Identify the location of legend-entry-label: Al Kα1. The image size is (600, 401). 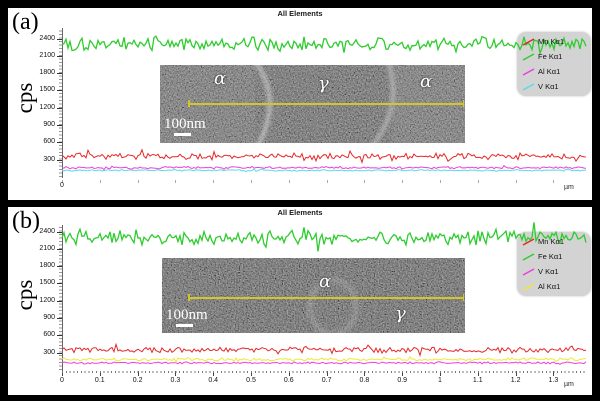
(549, 286).